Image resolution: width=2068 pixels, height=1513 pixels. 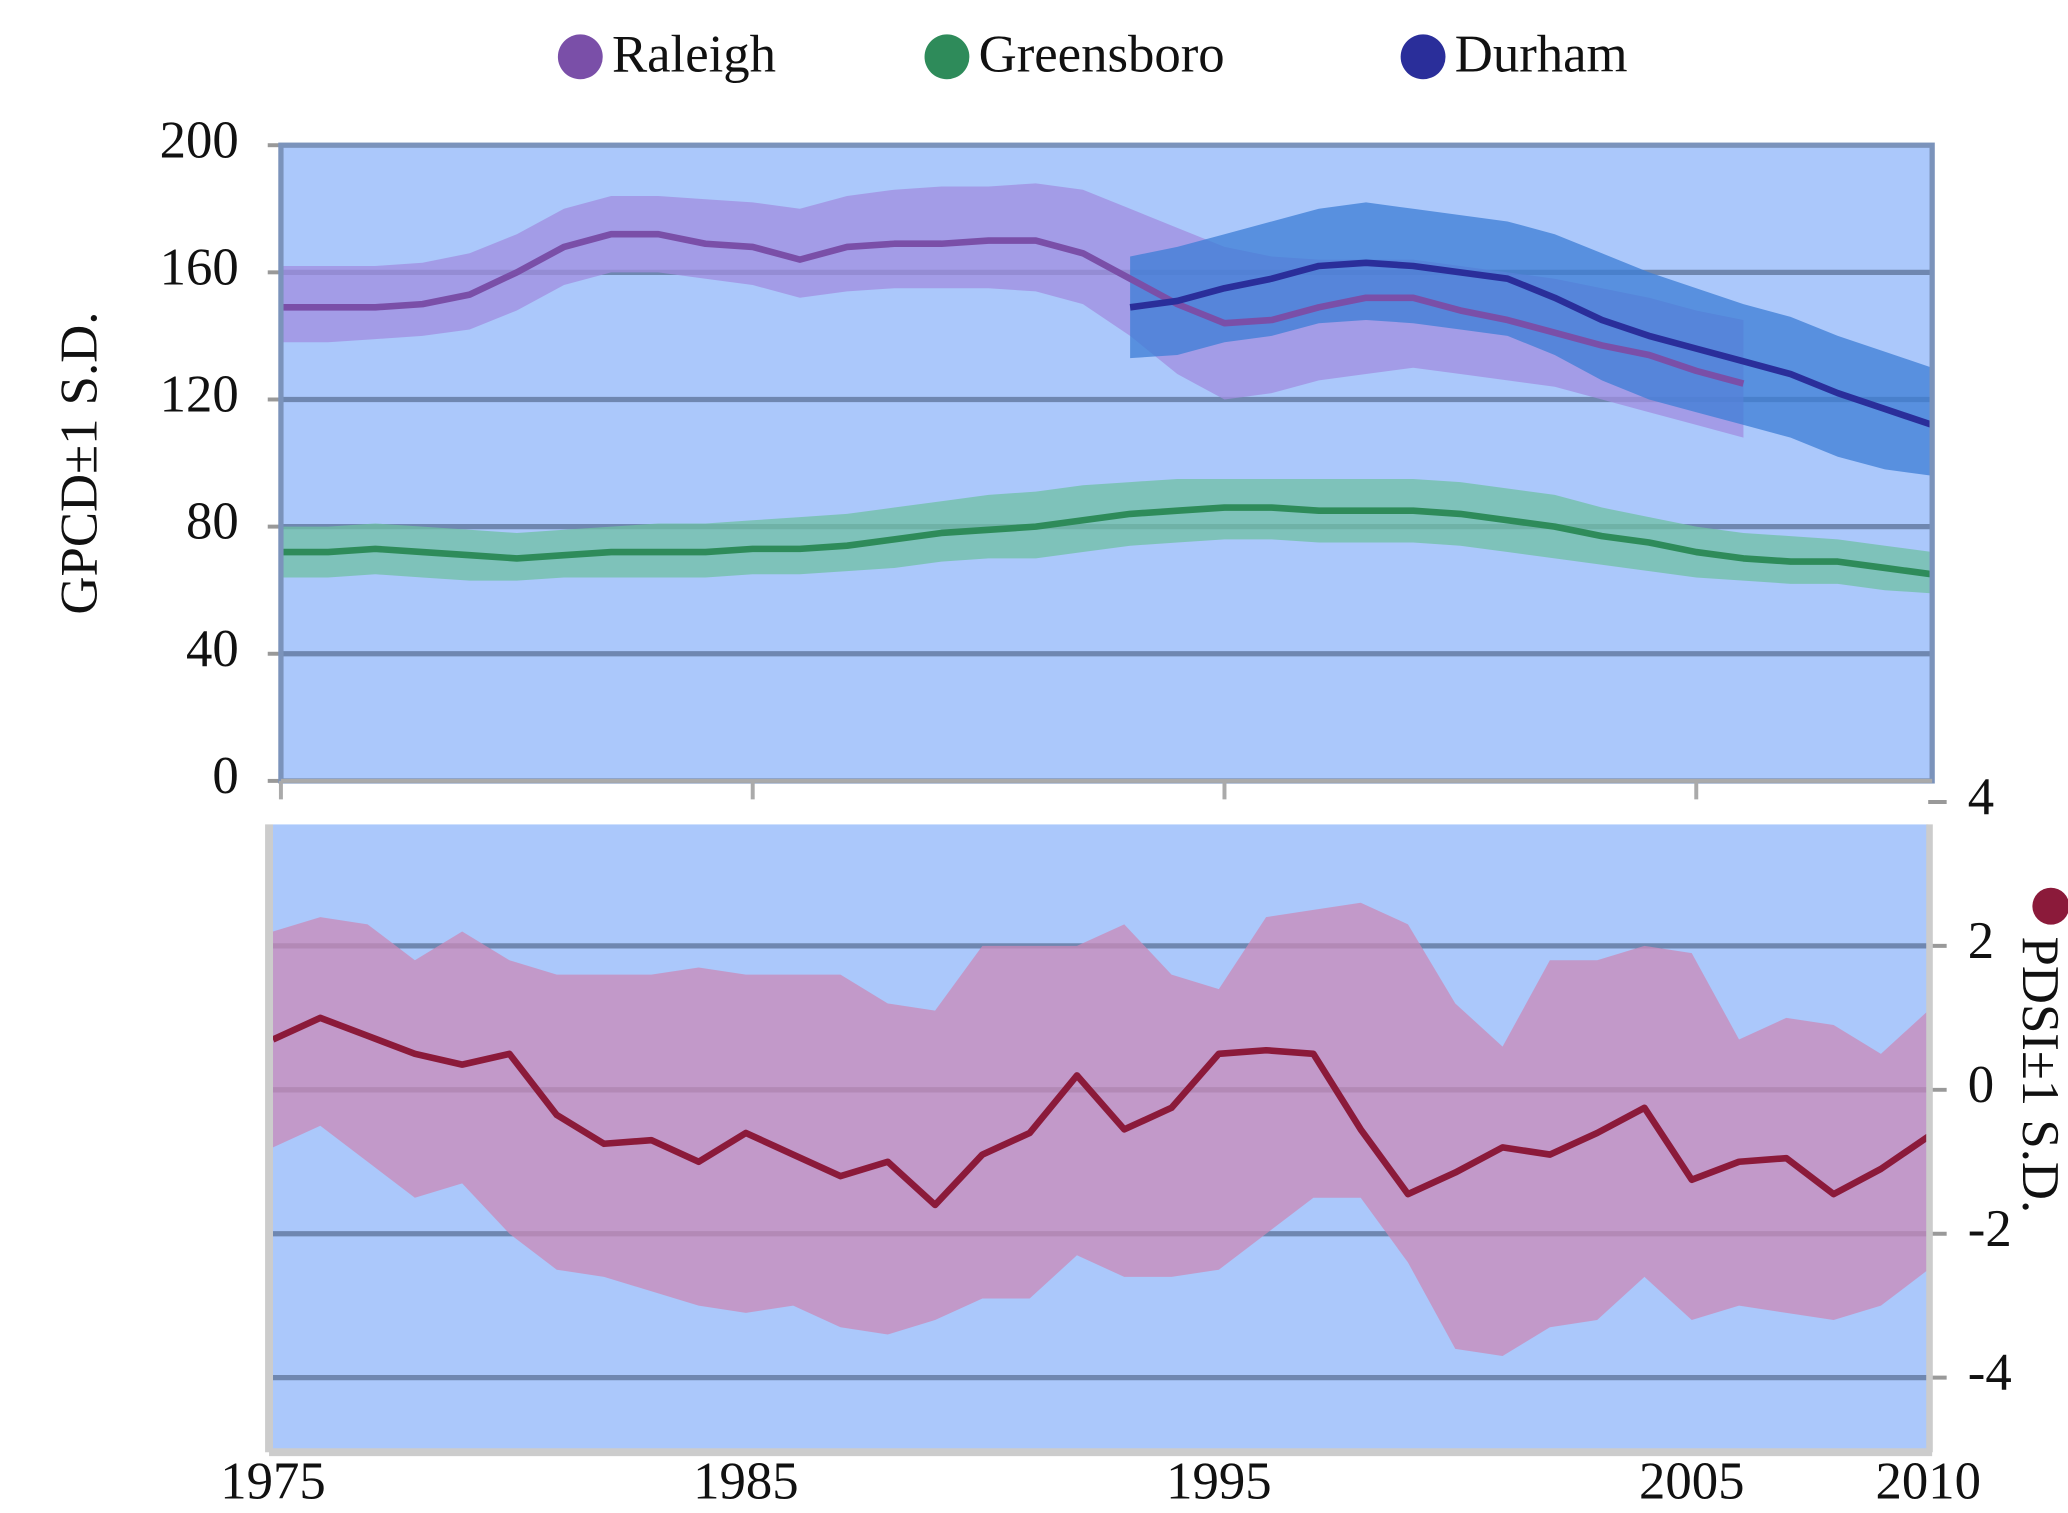 What do you see at coordinates (1990, 1229) in the screenshot?
I see `y-tick-label: -2` at bounding box center [1990, 1229].